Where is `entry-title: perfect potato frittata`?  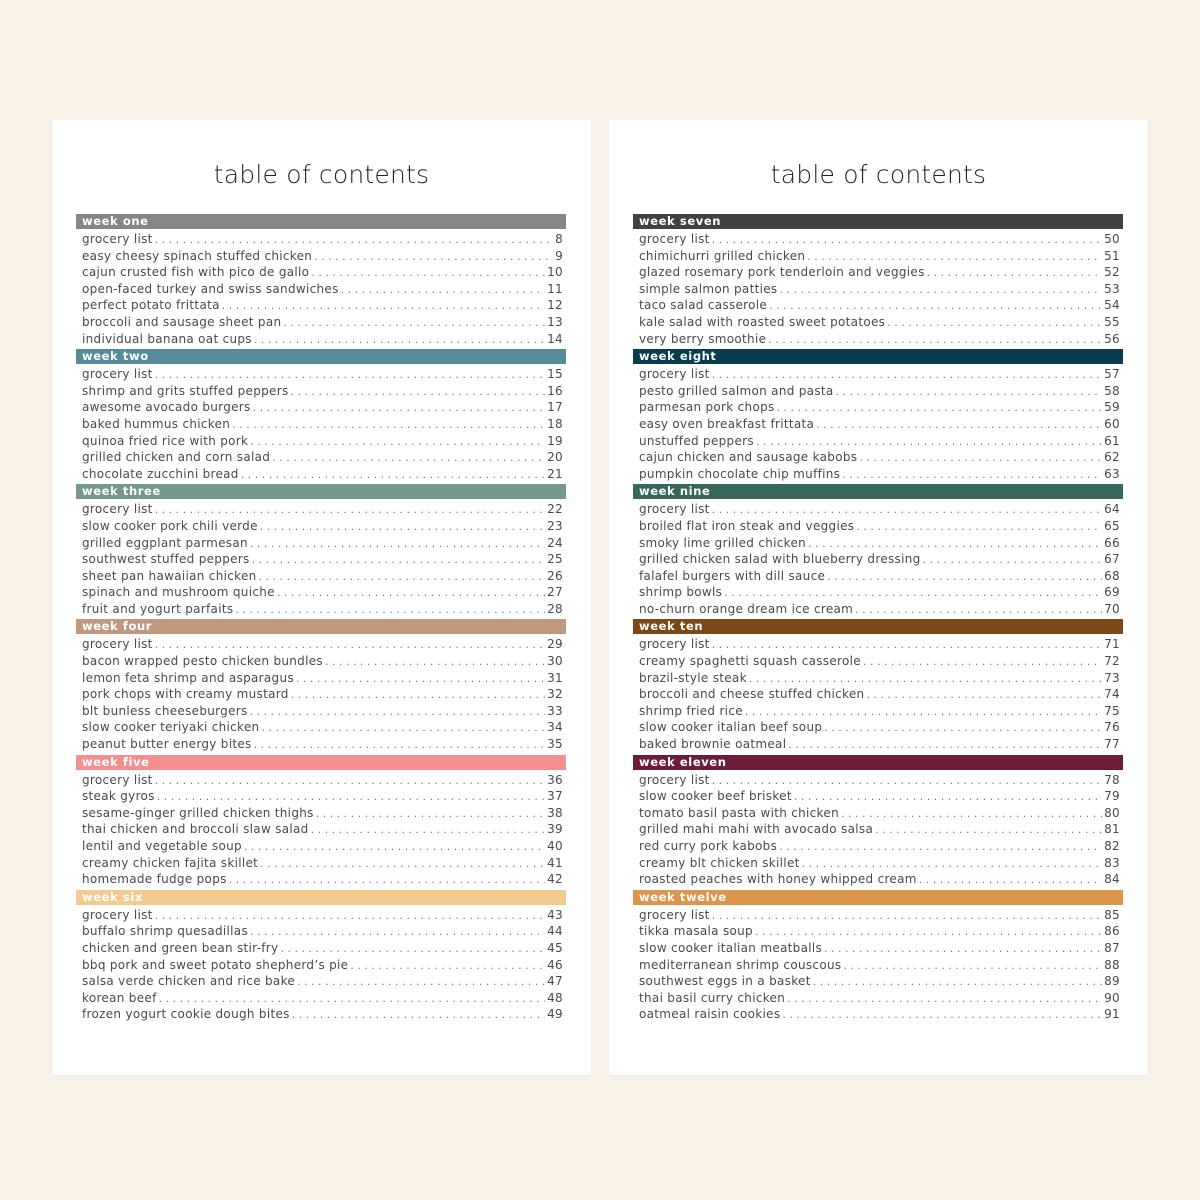 entry-title: perfect potato frittata is located at coordinates (151, 305).